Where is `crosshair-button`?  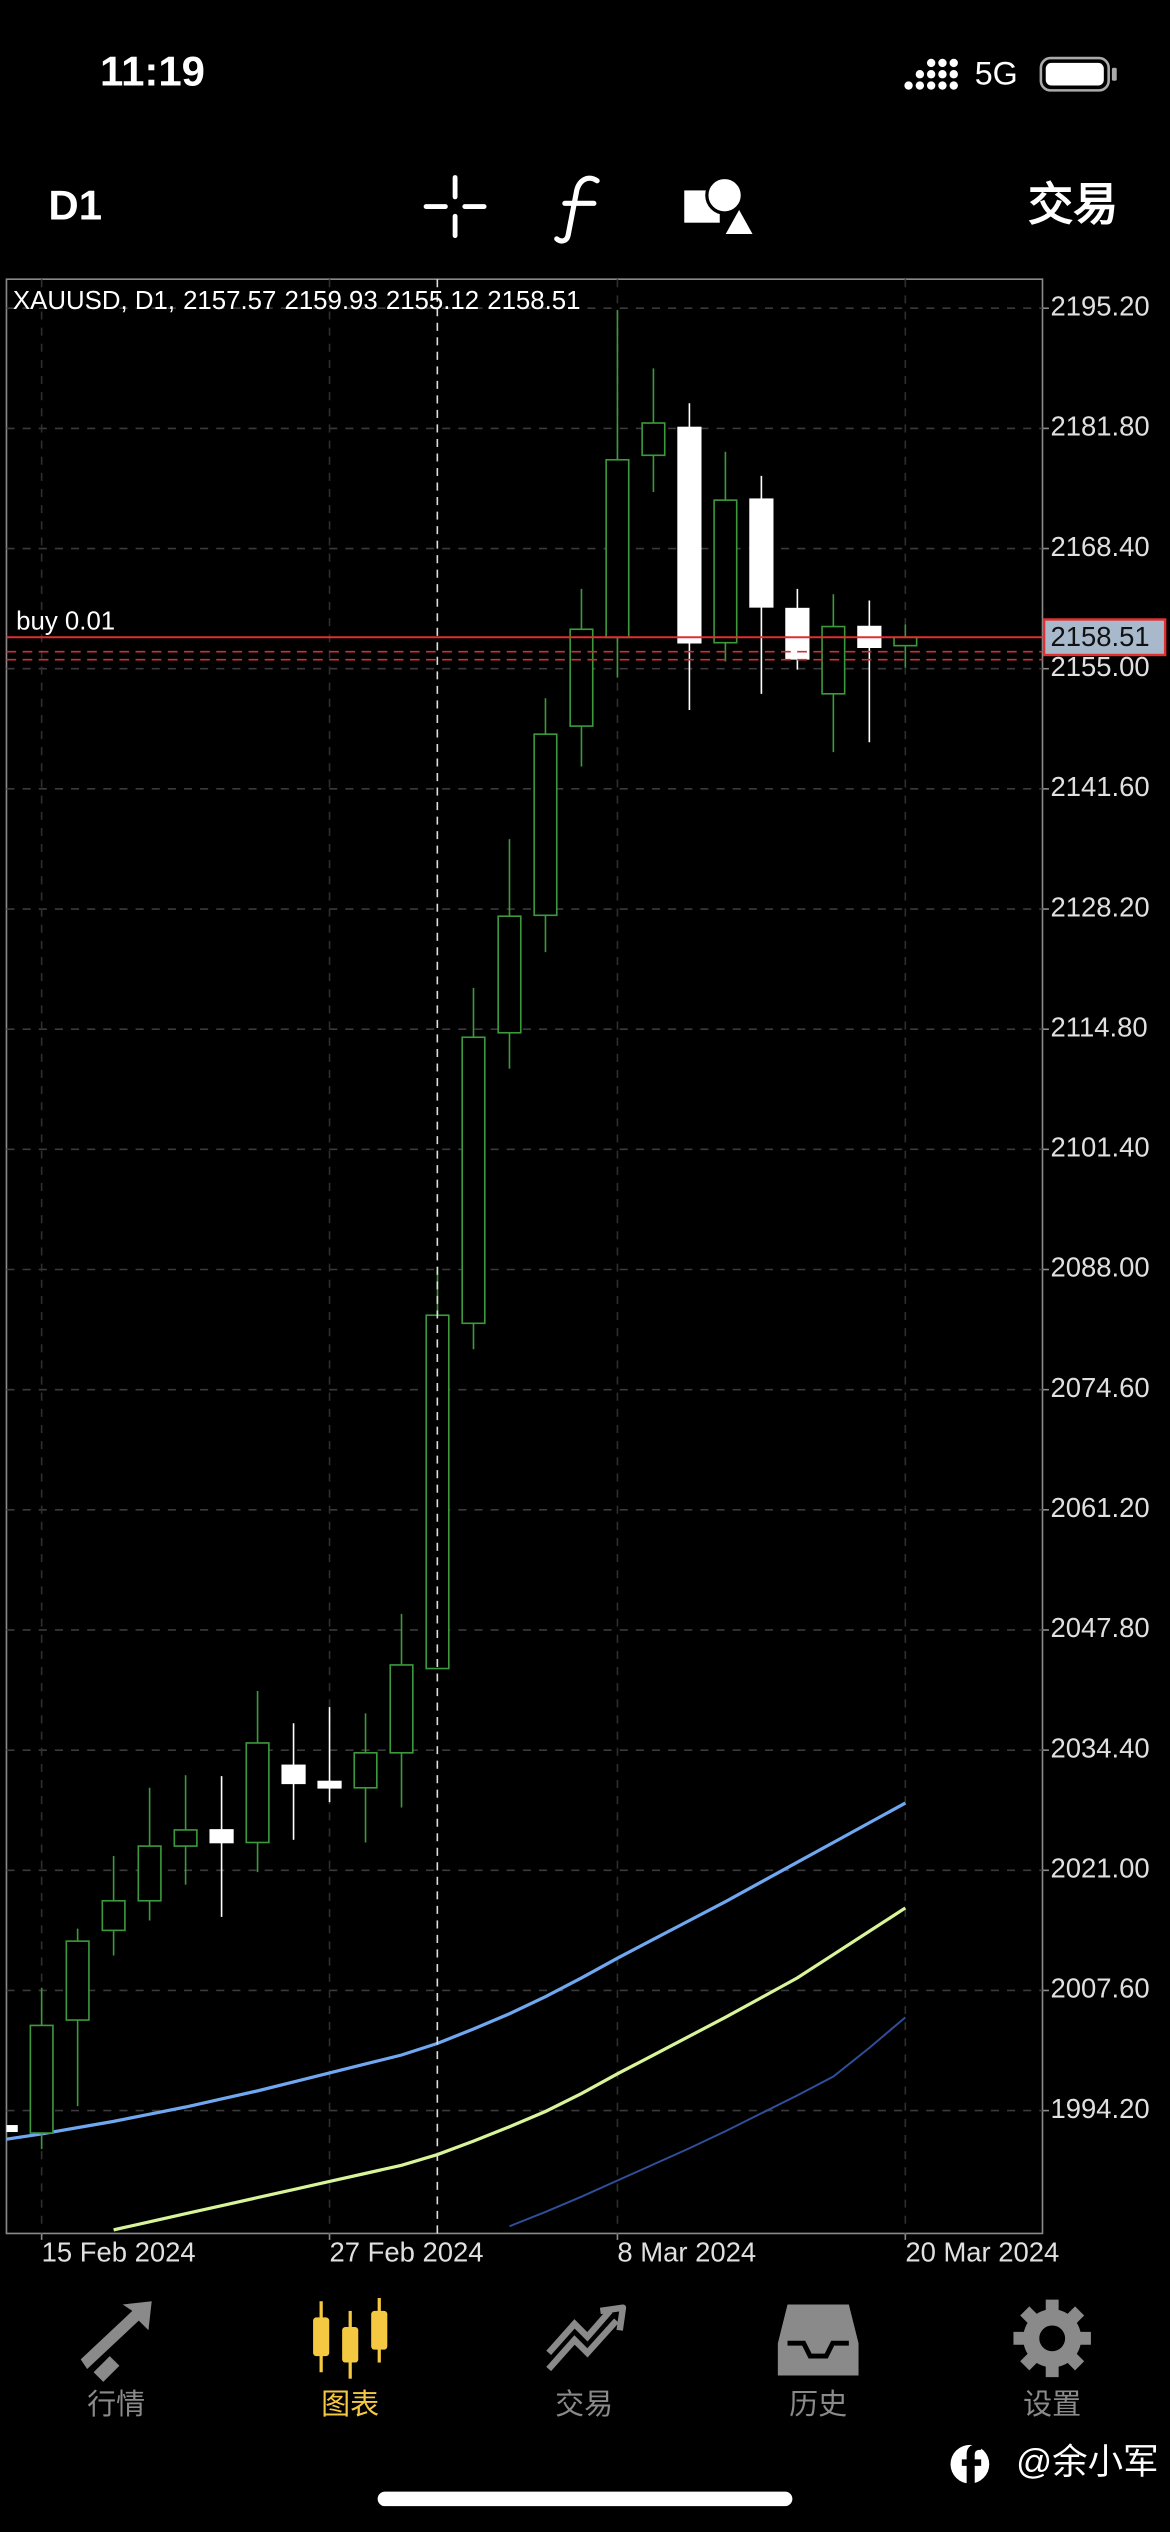
crosshair-button is located at coordinates (455, 207).